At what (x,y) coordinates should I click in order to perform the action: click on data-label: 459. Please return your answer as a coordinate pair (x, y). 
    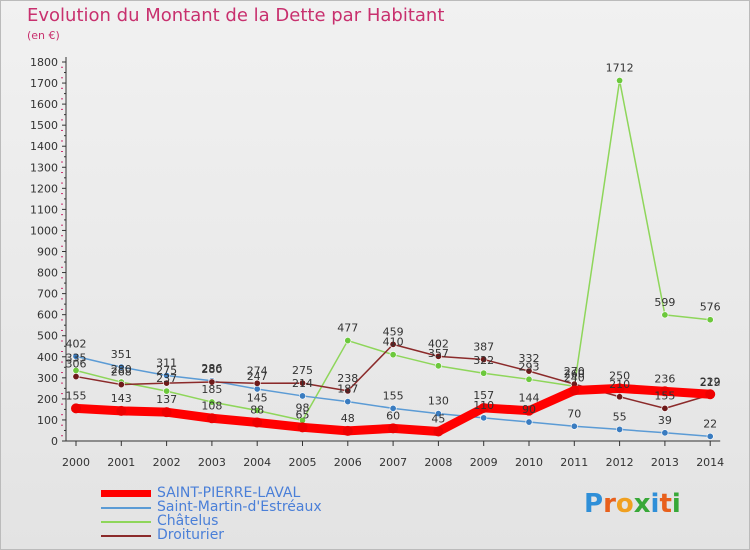
    Looking at the image, I should click on (393, 331).